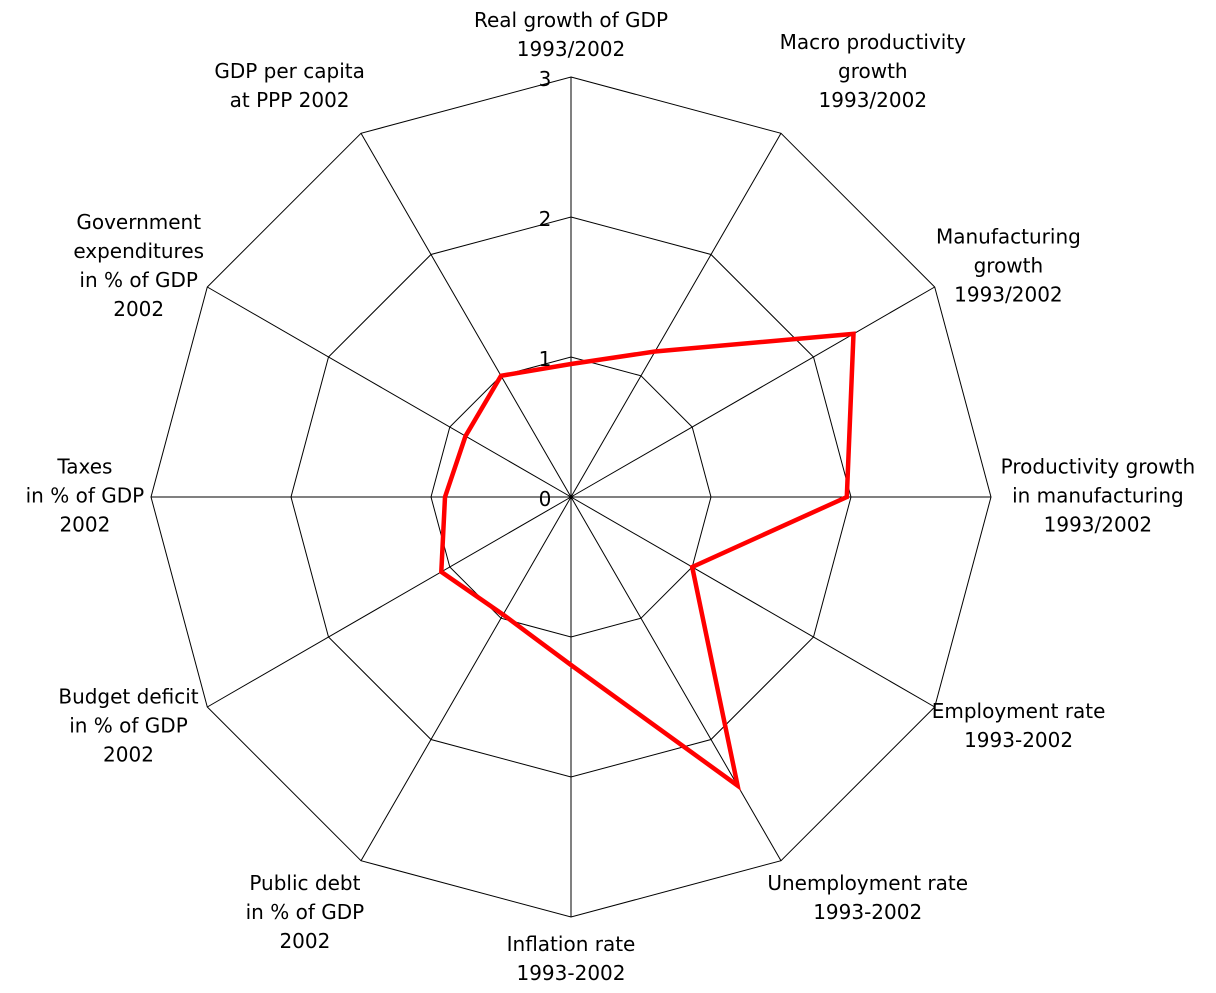  I want to click on axis-label: Manufacturing growth 1993/2002, so click(1008, 266).